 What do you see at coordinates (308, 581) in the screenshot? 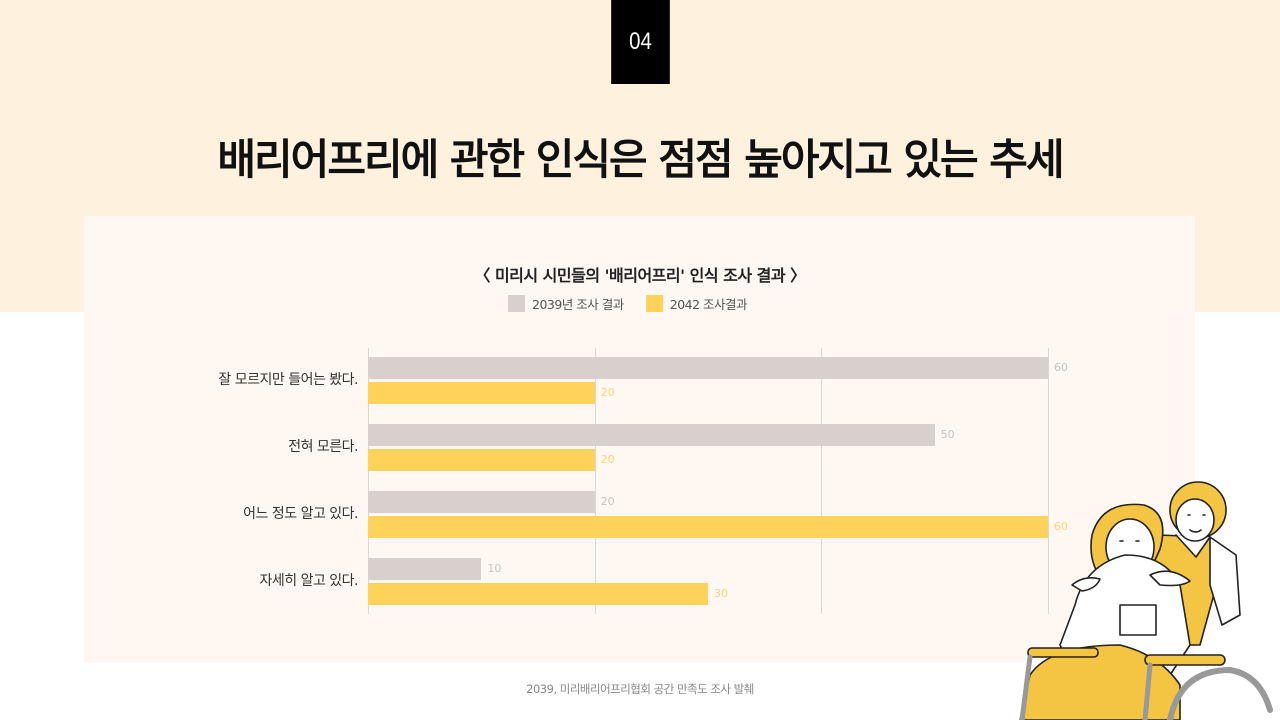
I see `category-label: 자세히 알고 있다.` at bounding box center [308, 581].